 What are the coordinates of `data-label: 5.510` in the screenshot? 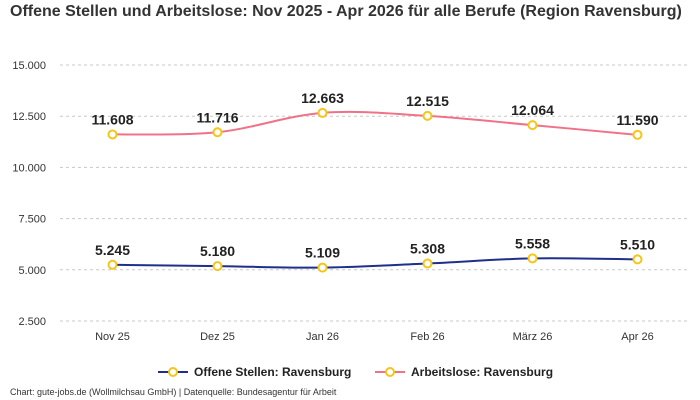 It's located at (637, 244).